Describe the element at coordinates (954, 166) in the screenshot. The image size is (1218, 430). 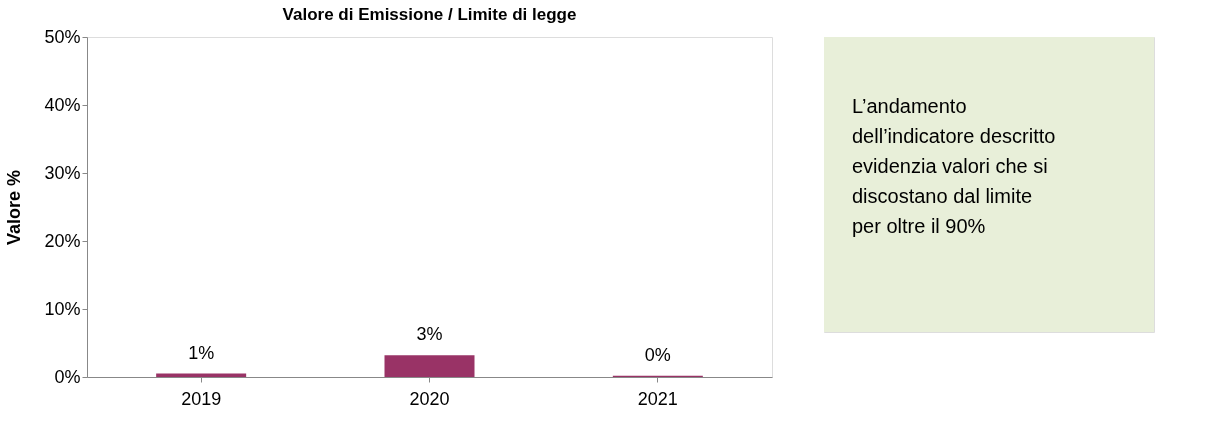
I see `text: L’andamento dell’indicatore descritto evidenzia valori che si discostano dal limite per oltre il 90%` at that location.